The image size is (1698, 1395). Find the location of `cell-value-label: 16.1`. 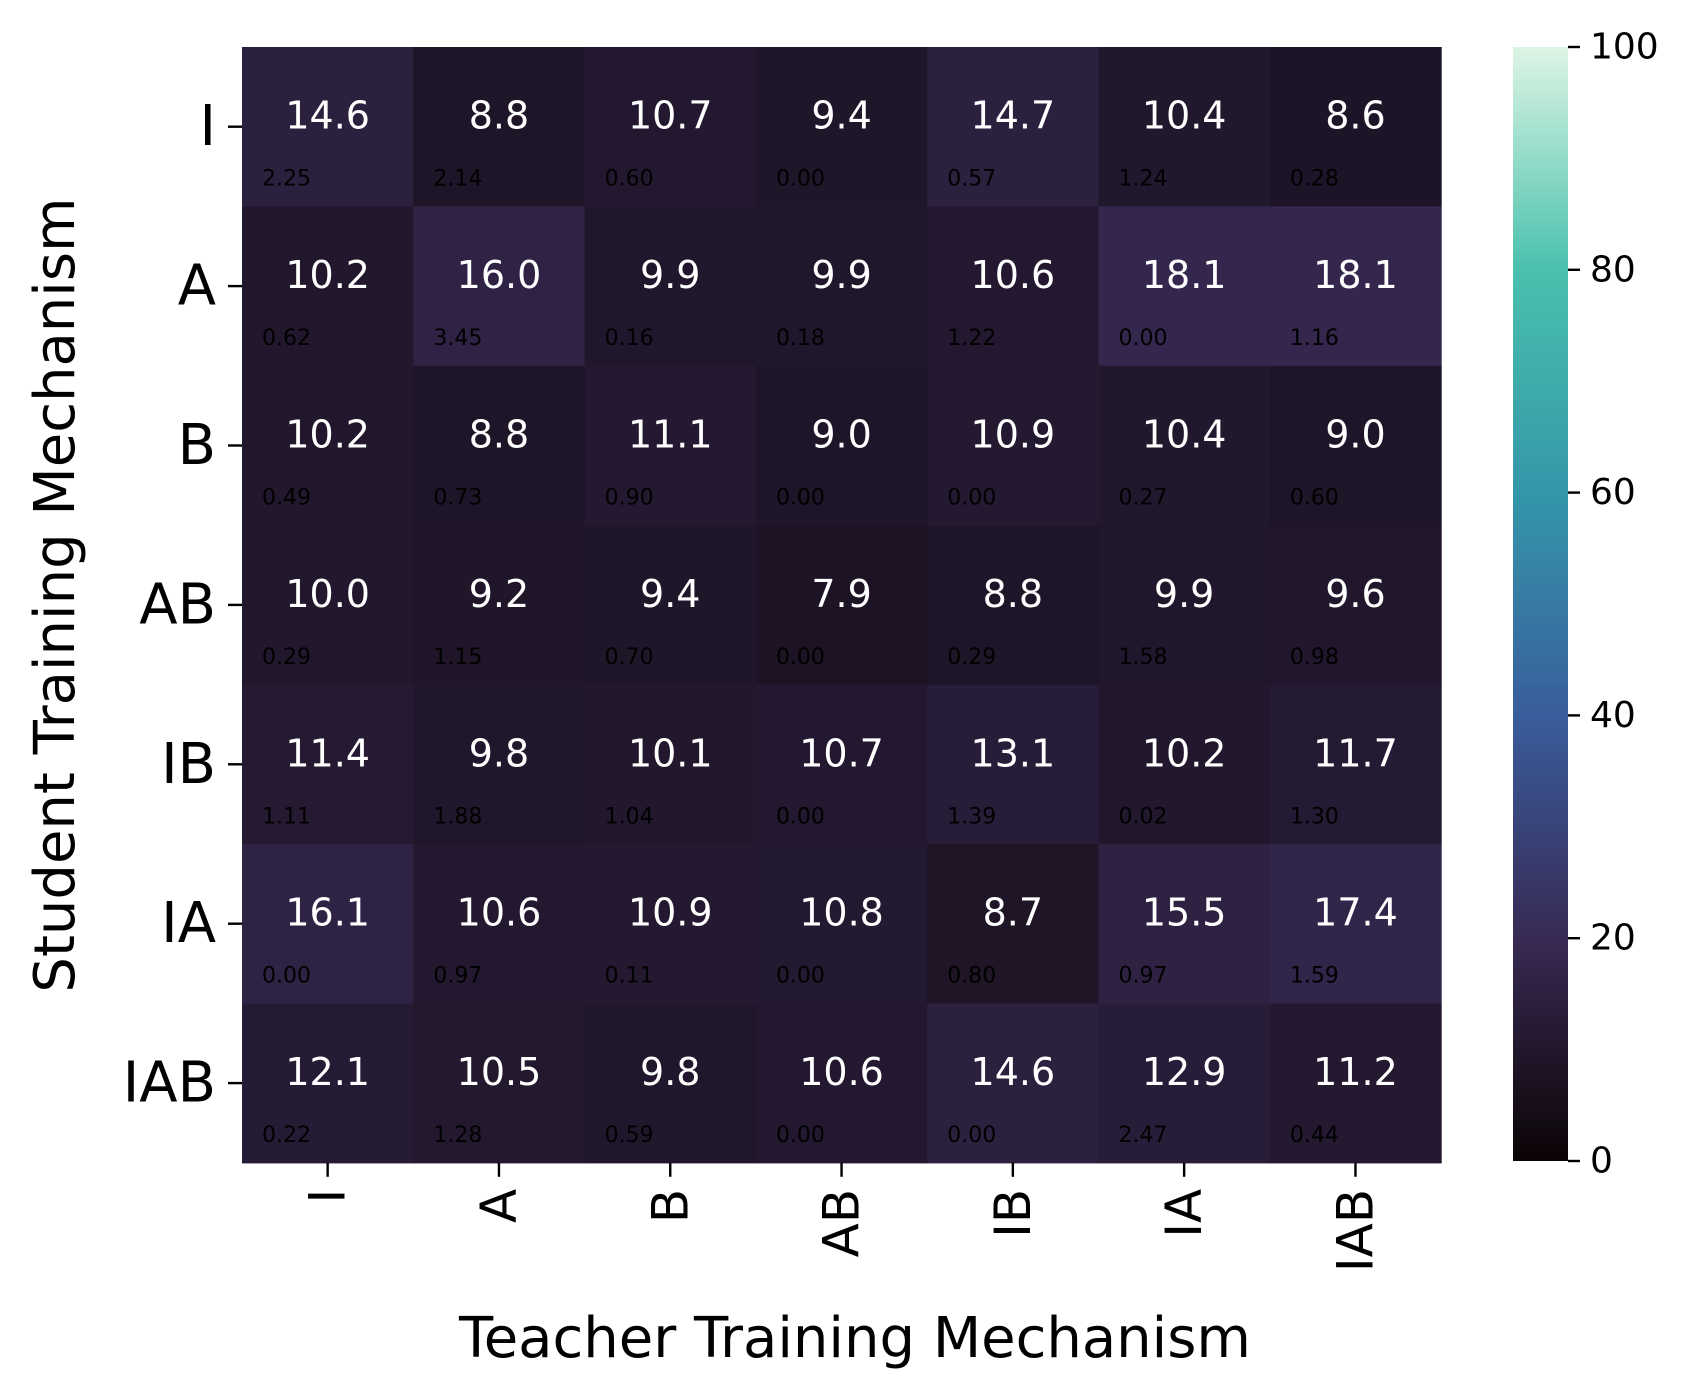

cell-value-label: 16.1 is located at coordinates (327, 913).